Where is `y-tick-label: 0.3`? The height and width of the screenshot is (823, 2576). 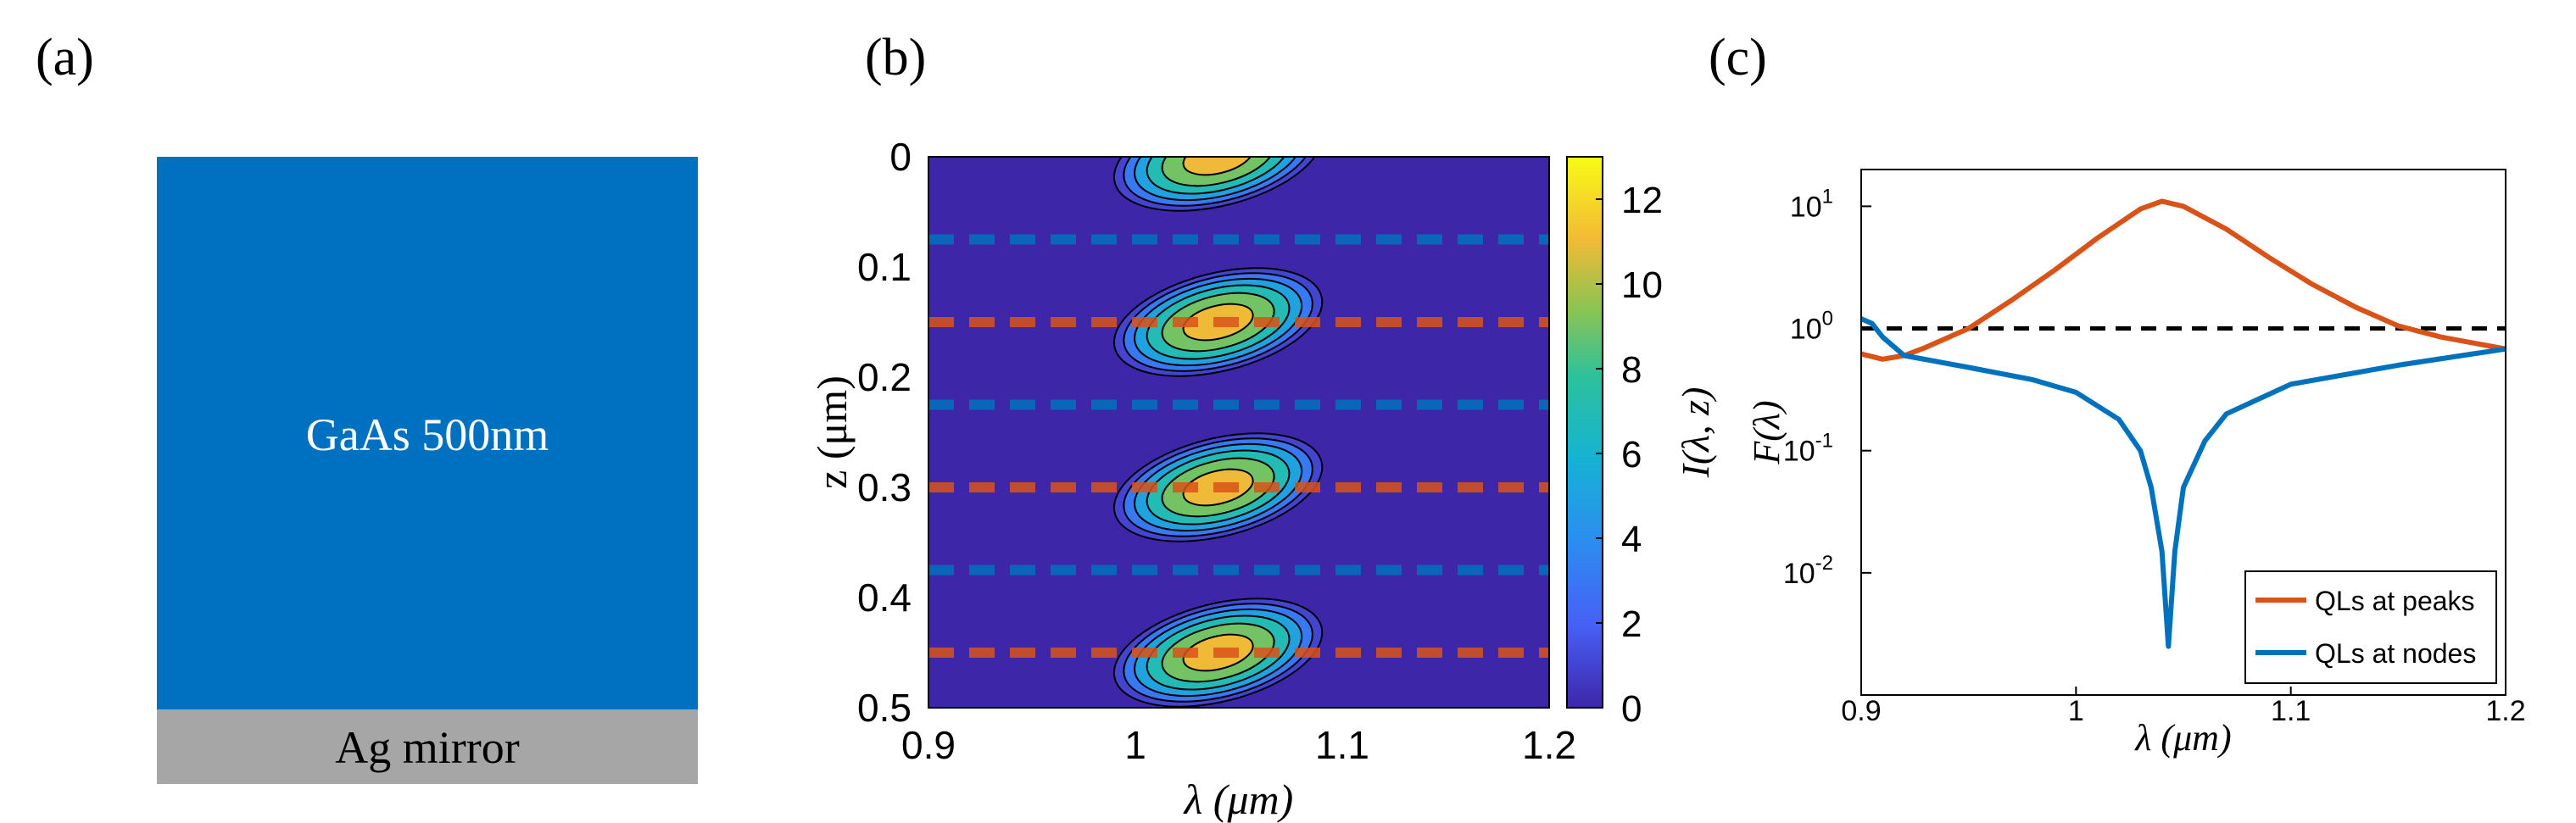
y-tick-label: 0.3 is located at coordinates (884, 487).